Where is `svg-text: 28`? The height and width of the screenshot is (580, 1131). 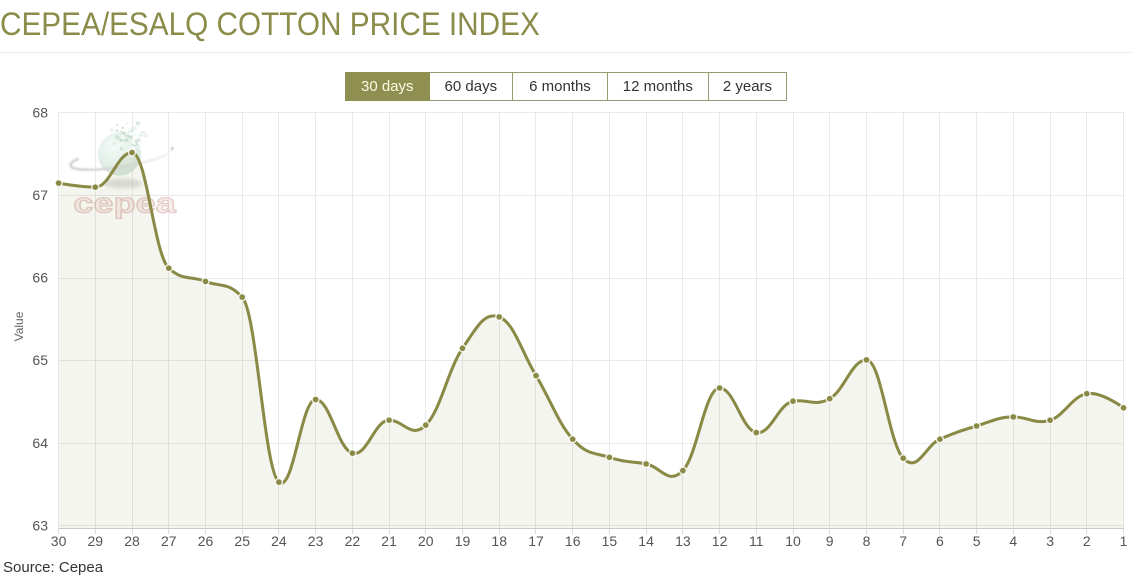
svg-text: 28 is located at coordinates (132, 541).